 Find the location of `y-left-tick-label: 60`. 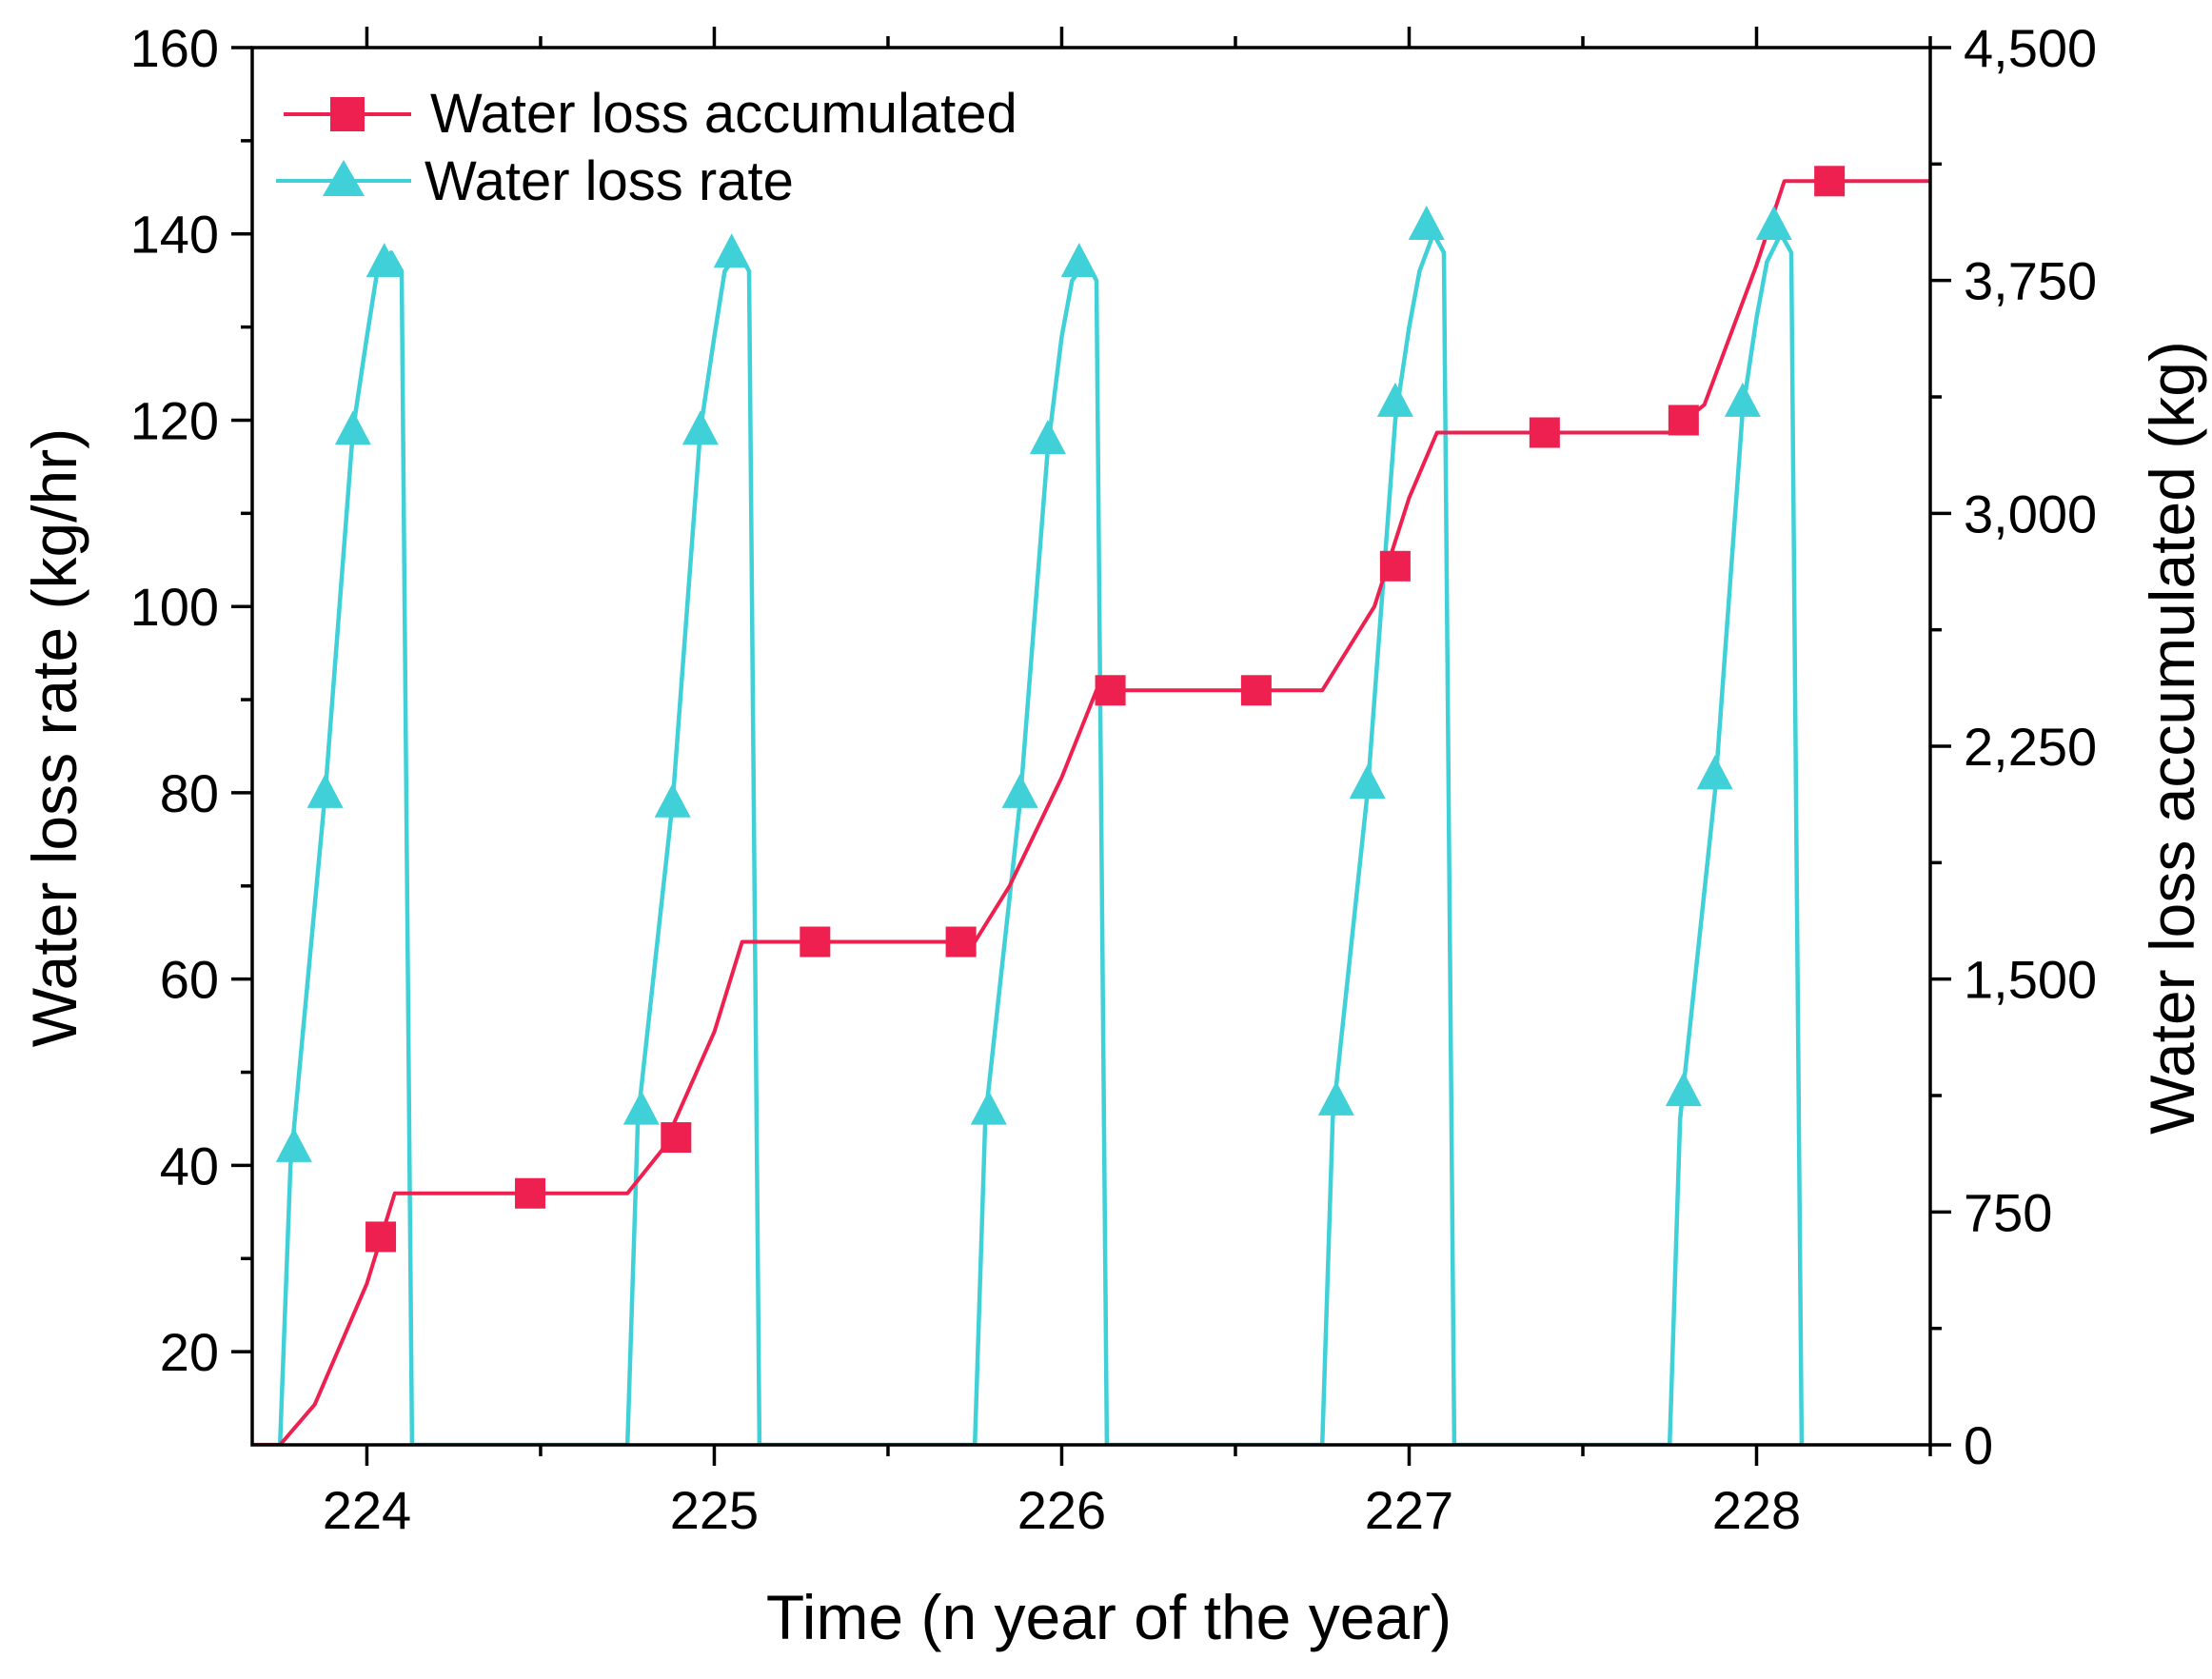

y-left-tick-label: 60 is located at coordinates (189, 980).